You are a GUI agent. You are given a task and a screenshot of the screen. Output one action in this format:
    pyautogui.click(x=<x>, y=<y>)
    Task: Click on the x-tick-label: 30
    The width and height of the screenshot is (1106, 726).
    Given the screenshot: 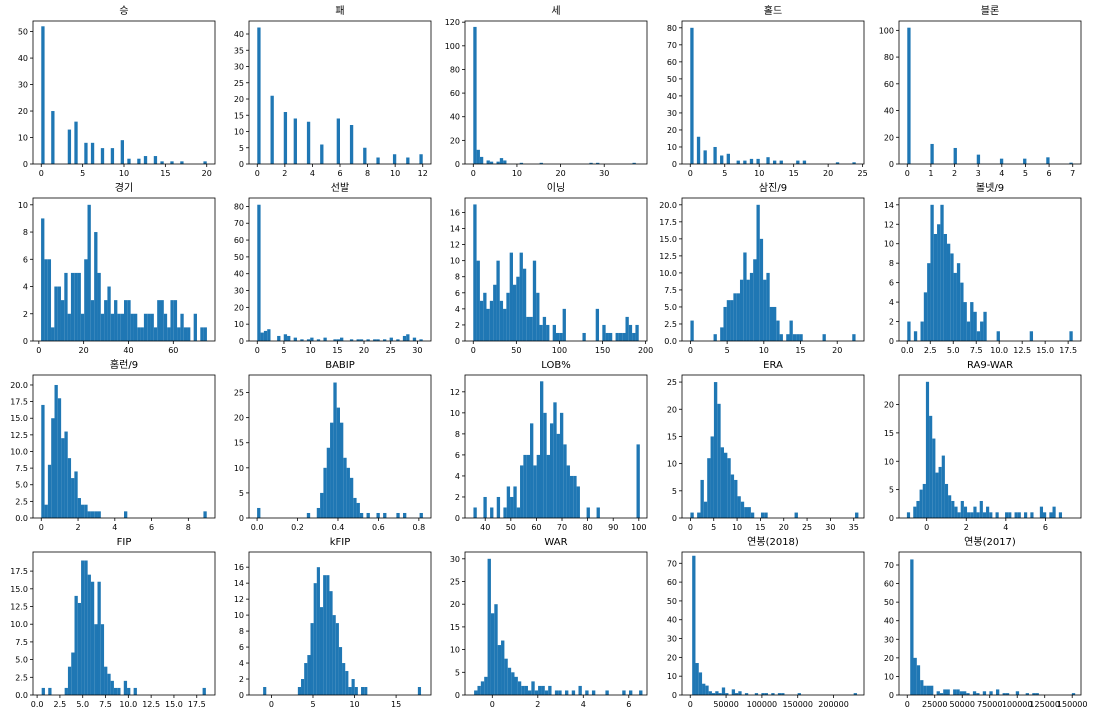 What is the action you would take?
    pyautogui.click(x=604, y=173)
    